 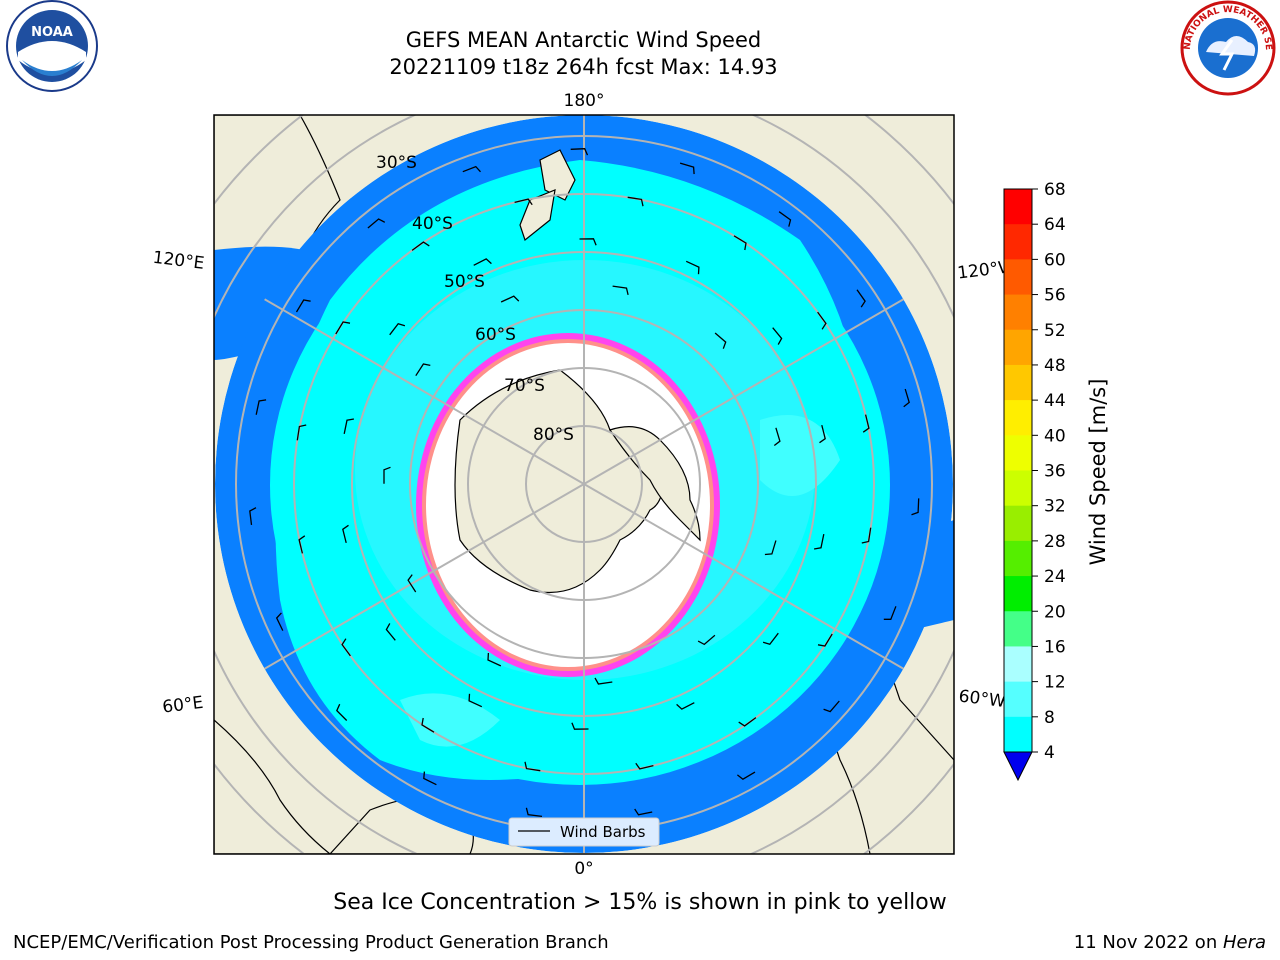 What do you see at coordinates (1018, 766) in the screenshot?
I see `colorbar-under-extension` at bounding box center [1018, 766].